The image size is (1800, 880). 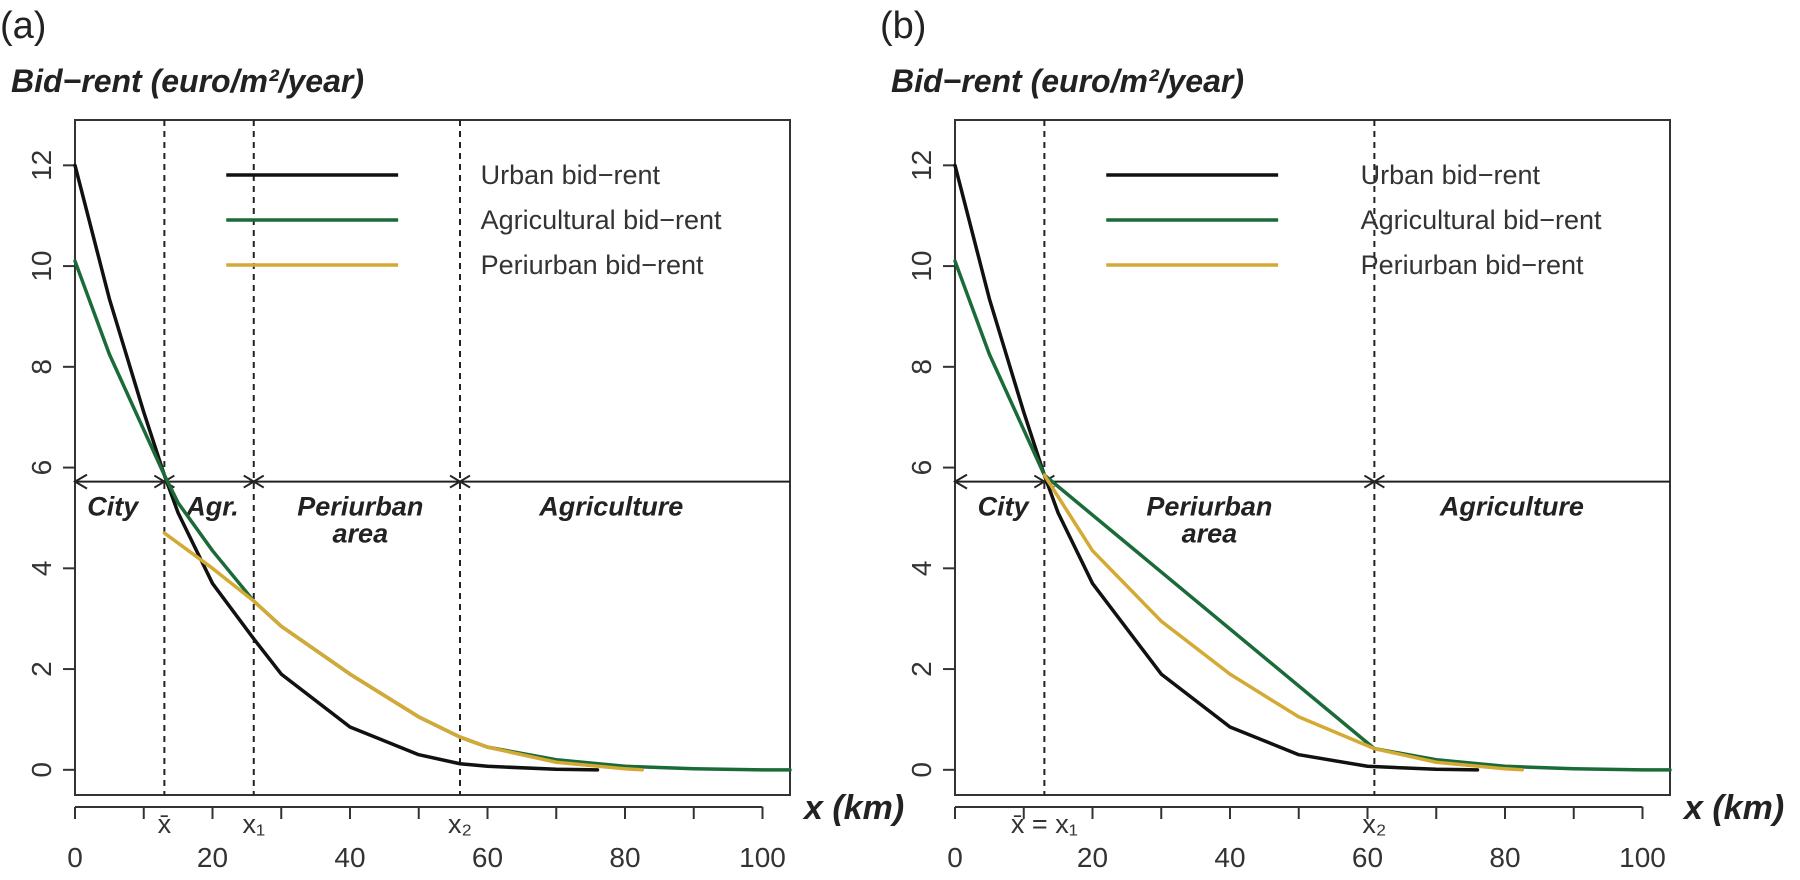 What do you see at coordinates (165, 824) in the screenshot?
I see `boundary-label: x̄` at bounding box center [165, 824].